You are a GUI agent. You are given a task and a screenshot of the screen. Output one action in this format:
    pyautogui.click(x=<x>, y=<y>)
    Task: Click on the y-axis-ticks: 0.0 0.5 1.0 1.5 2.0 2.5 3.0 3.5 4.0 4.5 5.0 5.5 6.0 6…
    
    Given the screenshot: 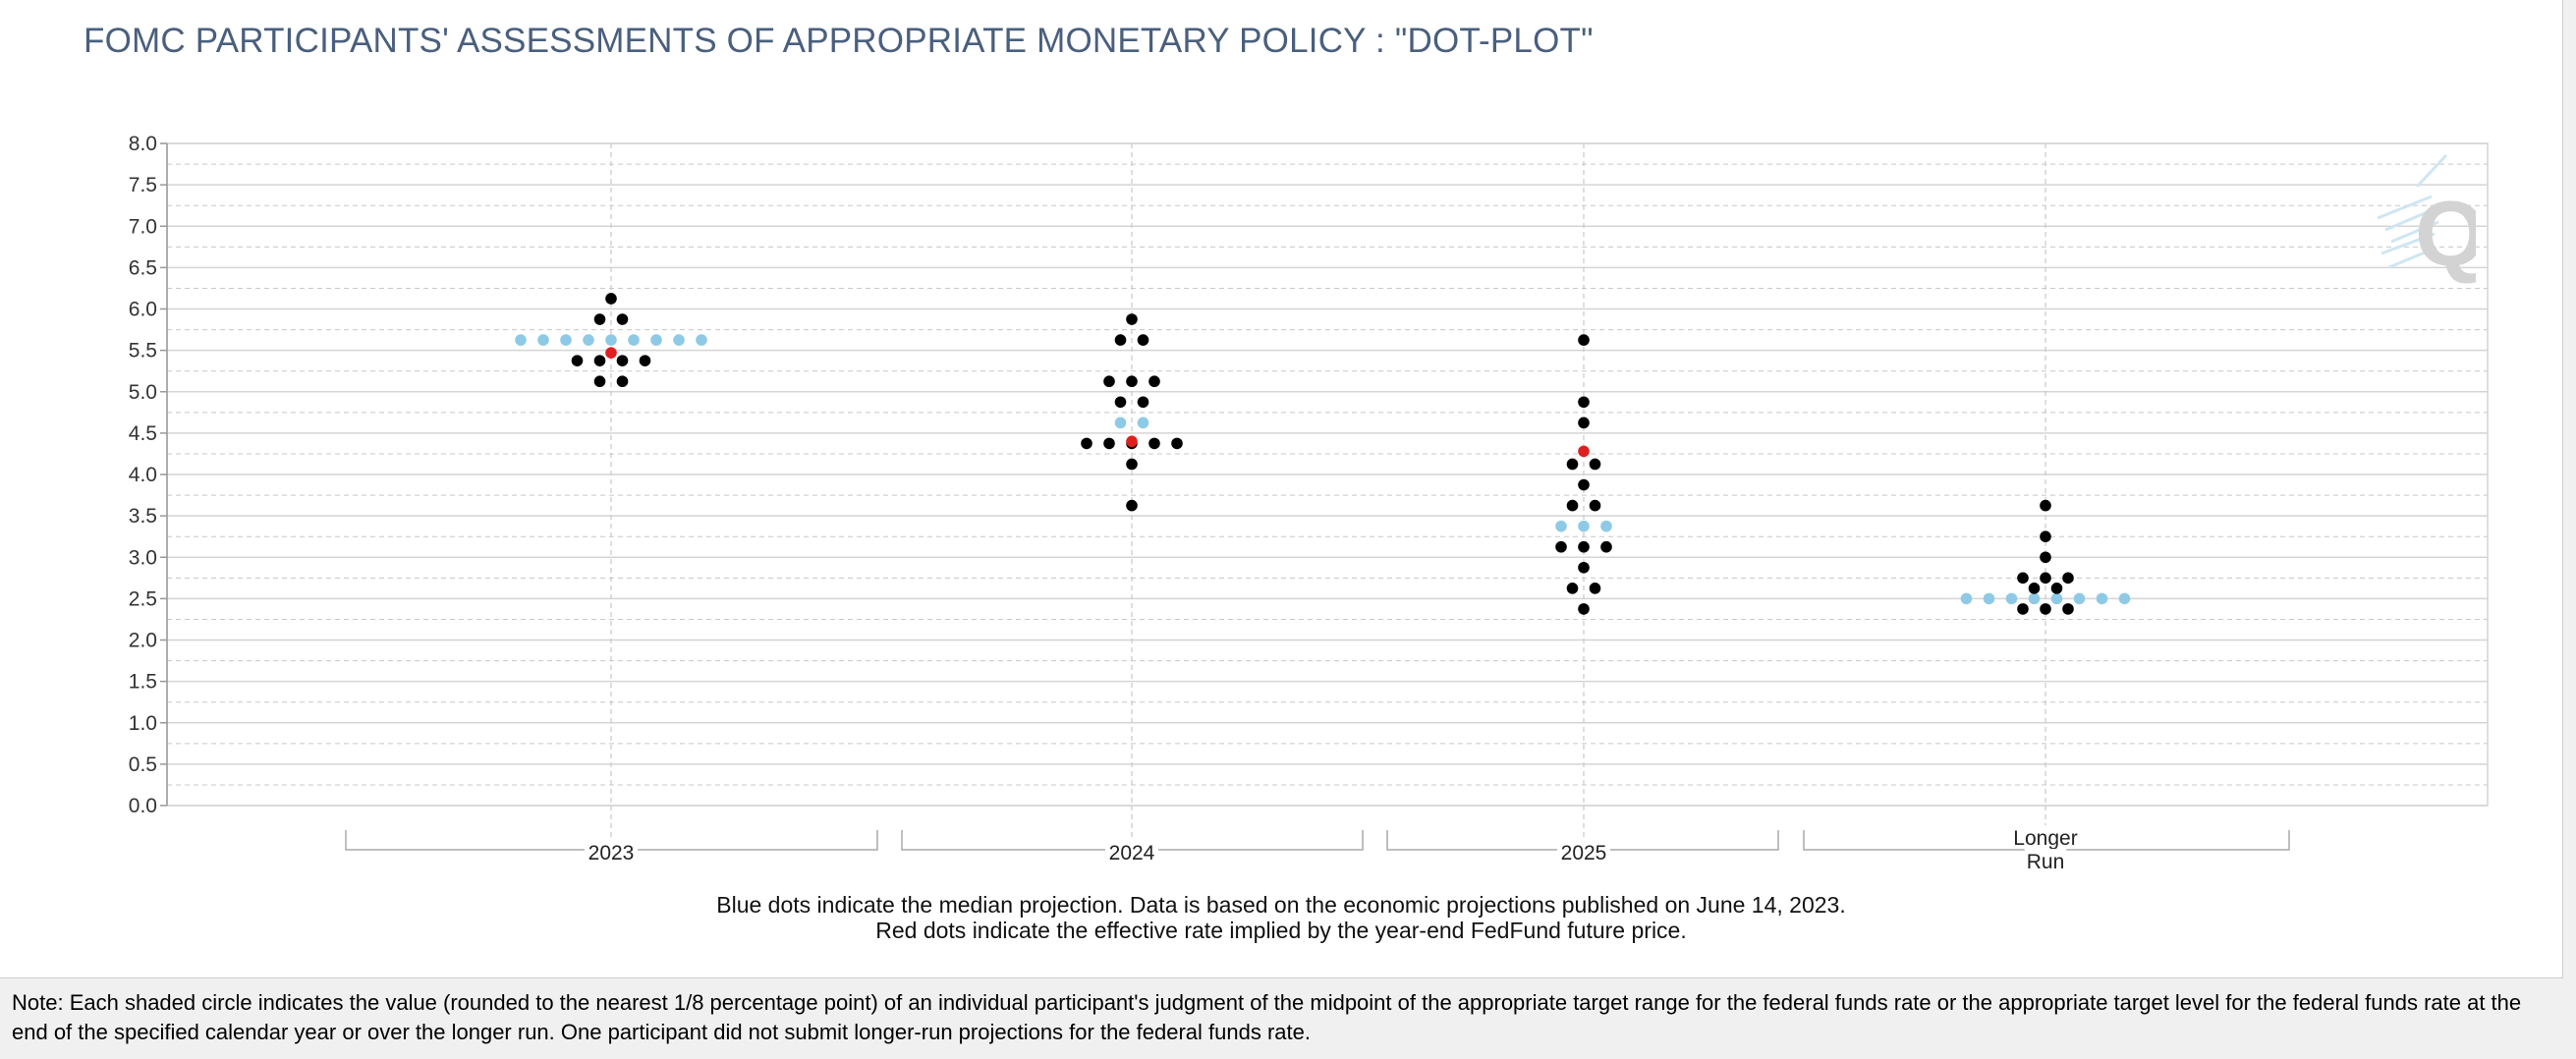 What is the action you would take?
    pyautogui.click(x=148, y=475)
    